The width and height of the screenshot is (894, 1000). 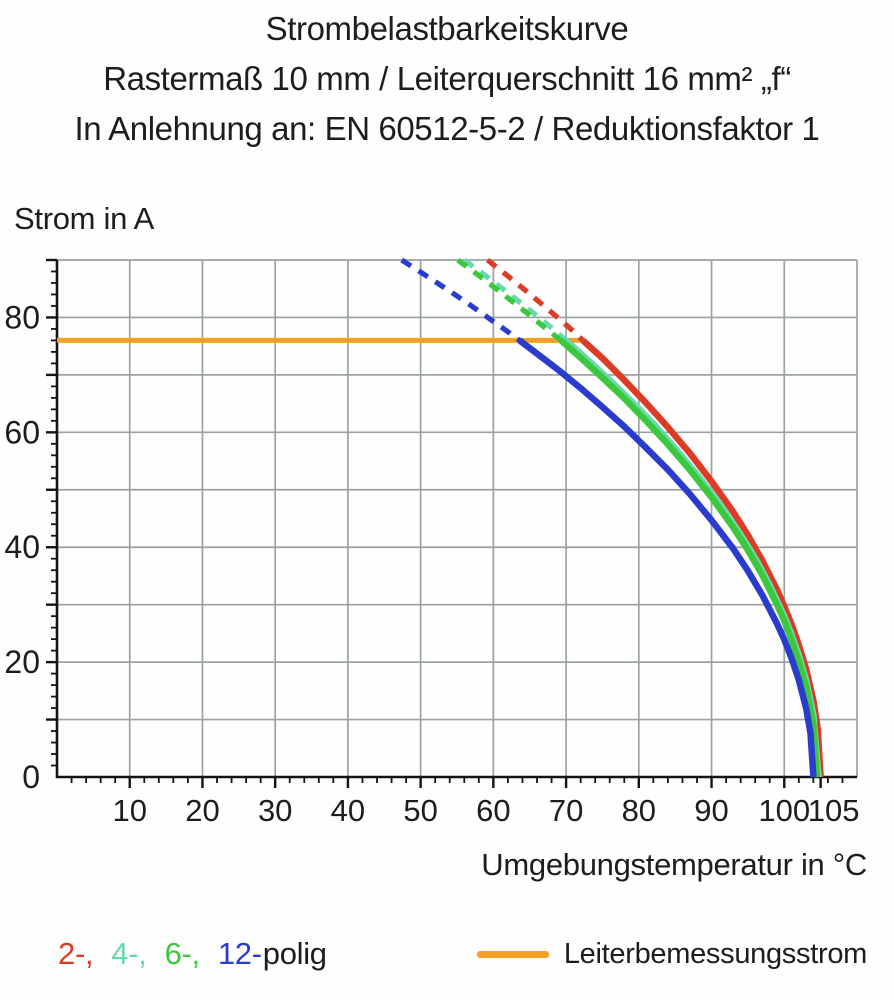 I want to click on rated-current-label: Leiterbemessungsstrom, so click(x=715, y=954).